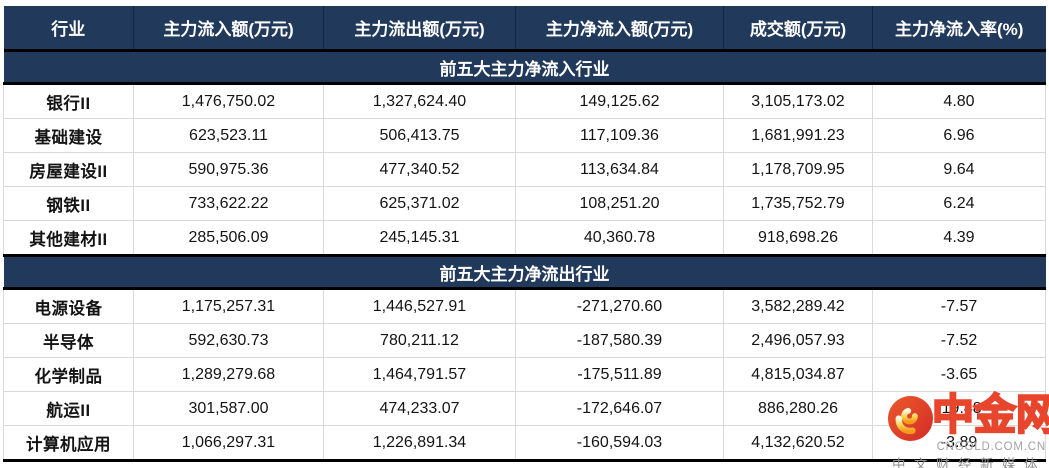 The width and height of the screenshot is (1049, 468). I want to click on cell-inflow: 1,175,257.31, so click(228, 306).